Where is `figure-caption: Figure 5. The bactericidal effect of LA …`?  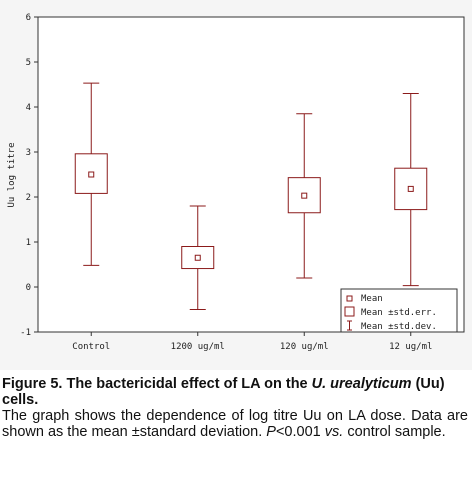 figure-caption: Figure 5. The bactericidal effect of LA … is located at coordinates (235, 408).